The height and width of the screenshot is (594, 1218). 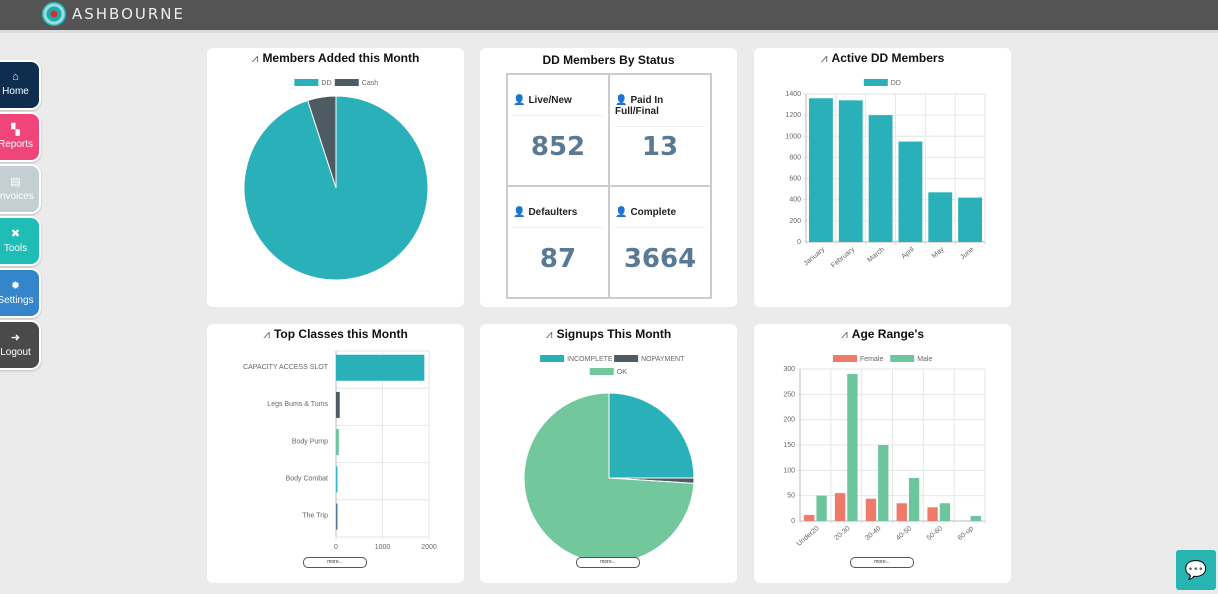 What do you see at coordinates (873, 533) in the screenshot?
I see `x-tick-label: 30-40` at bounding box center [873, 533].